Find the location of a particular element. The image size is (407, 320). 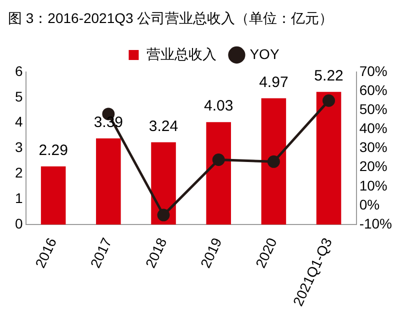

x-tick-label: 2017 is located at coordinates (100, 252).